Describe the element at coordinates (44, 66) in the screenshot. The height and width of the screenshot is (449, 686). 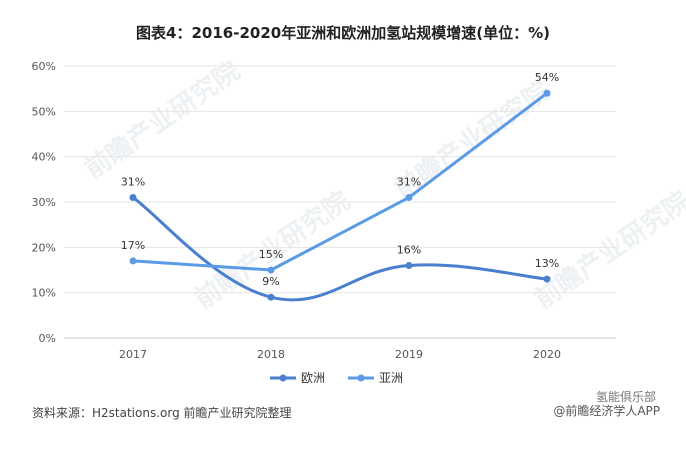
I see `y-tick-label: 60%` at that location.